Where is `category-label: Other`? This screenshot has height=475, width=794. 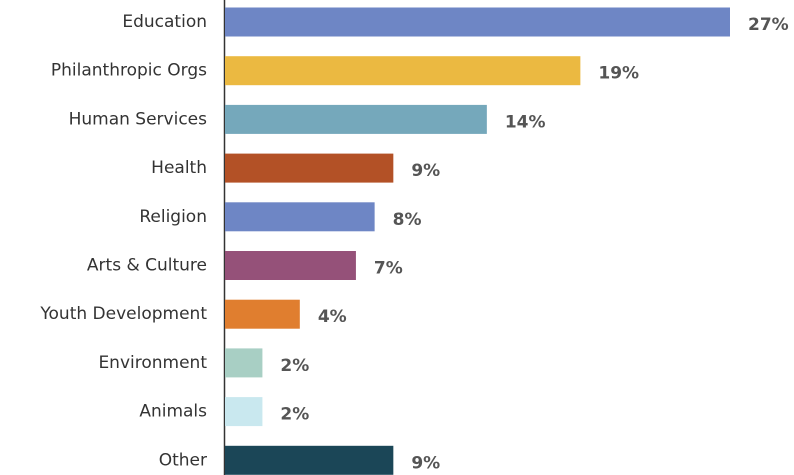
category-label: Other is located at coordinates (183, 460).